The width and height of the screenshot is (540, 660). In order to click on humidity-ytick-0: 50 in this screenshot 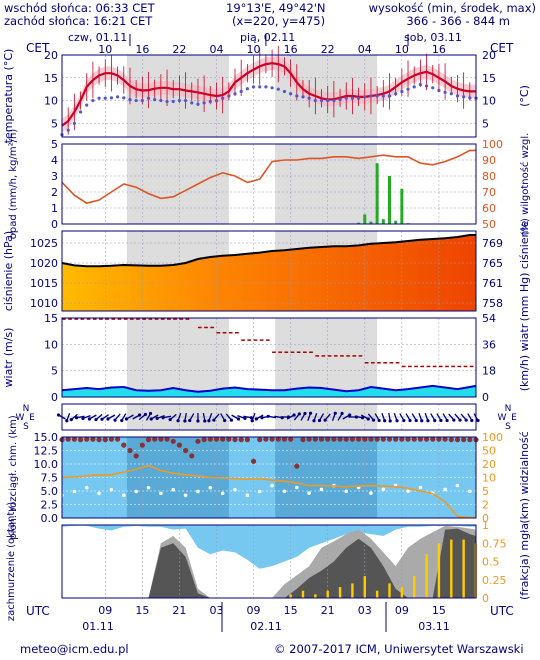, I will do `click(489, 224)`.